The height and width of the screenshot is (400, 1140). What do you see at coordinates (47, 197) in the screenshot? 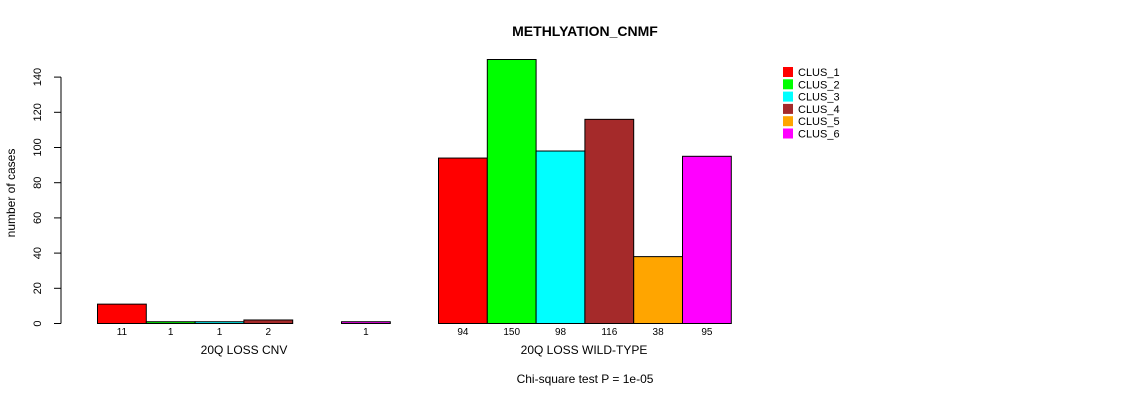
I see `y-axis: 0 20 40 60 80 100 120 140` at bounding box center [47, 197].